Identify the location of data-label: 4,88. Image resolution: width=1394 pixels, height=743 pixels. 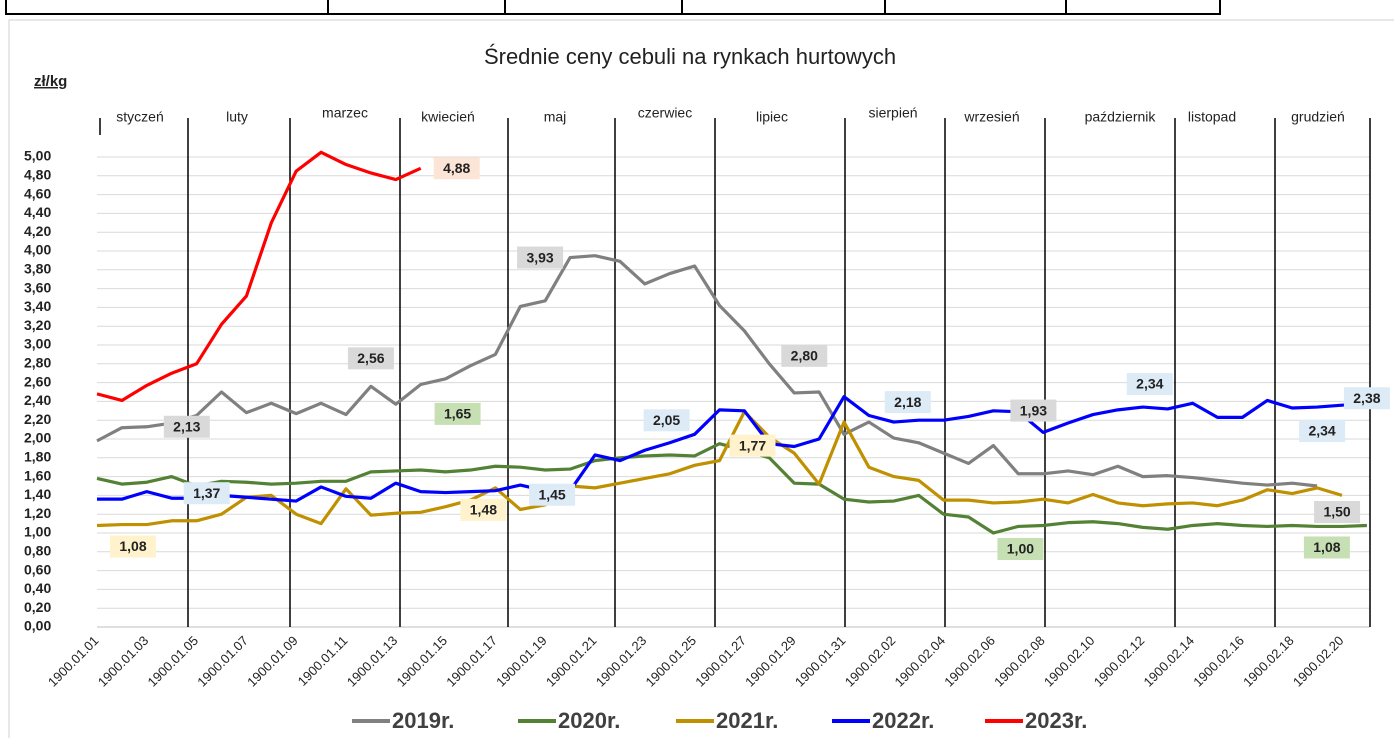
(456, 168).